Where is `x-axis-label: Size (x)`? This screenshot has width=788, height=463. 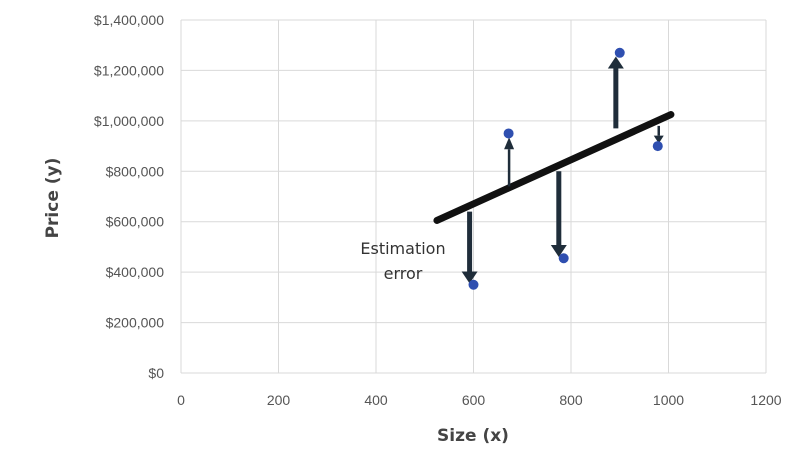
x-axis-label: Size (x) is located at coordinates (473, 436).